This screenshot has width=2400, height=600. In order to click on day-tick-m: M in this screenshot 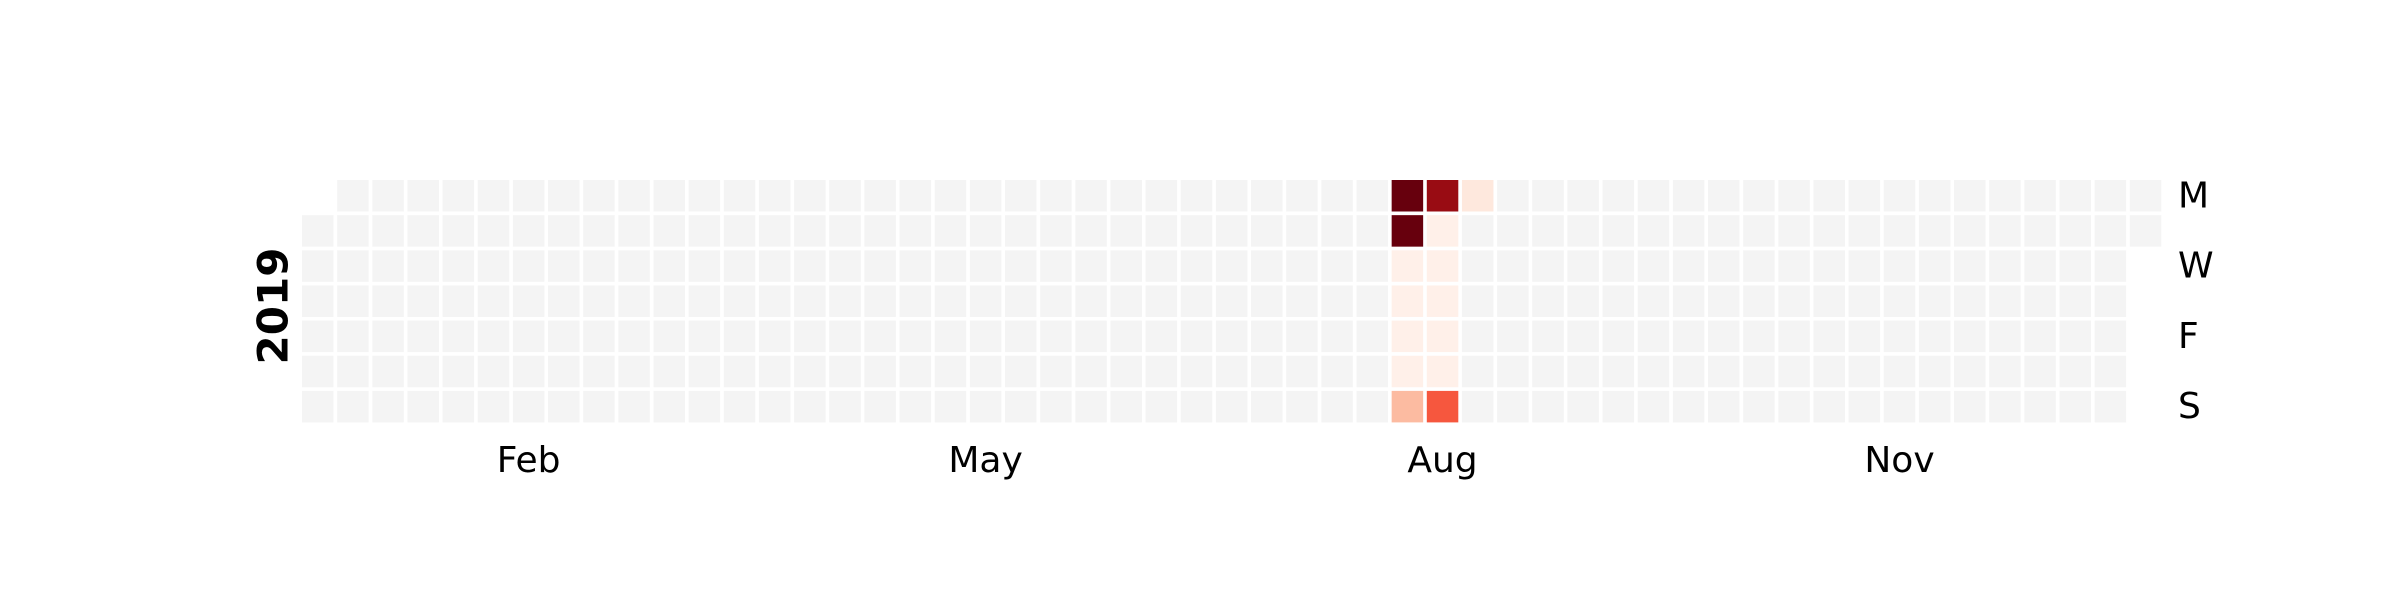, I will do `click(2193, 195)`.